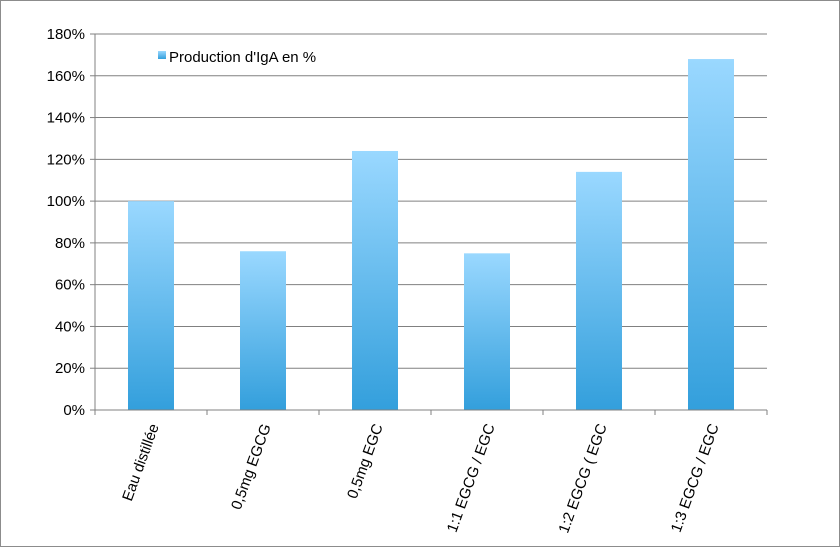  What do you see at coordinates (695, 477) in the screenshot?
I see `x-tick-label: 1:3 EGCG / EGC` at bounding box center [695, 477].